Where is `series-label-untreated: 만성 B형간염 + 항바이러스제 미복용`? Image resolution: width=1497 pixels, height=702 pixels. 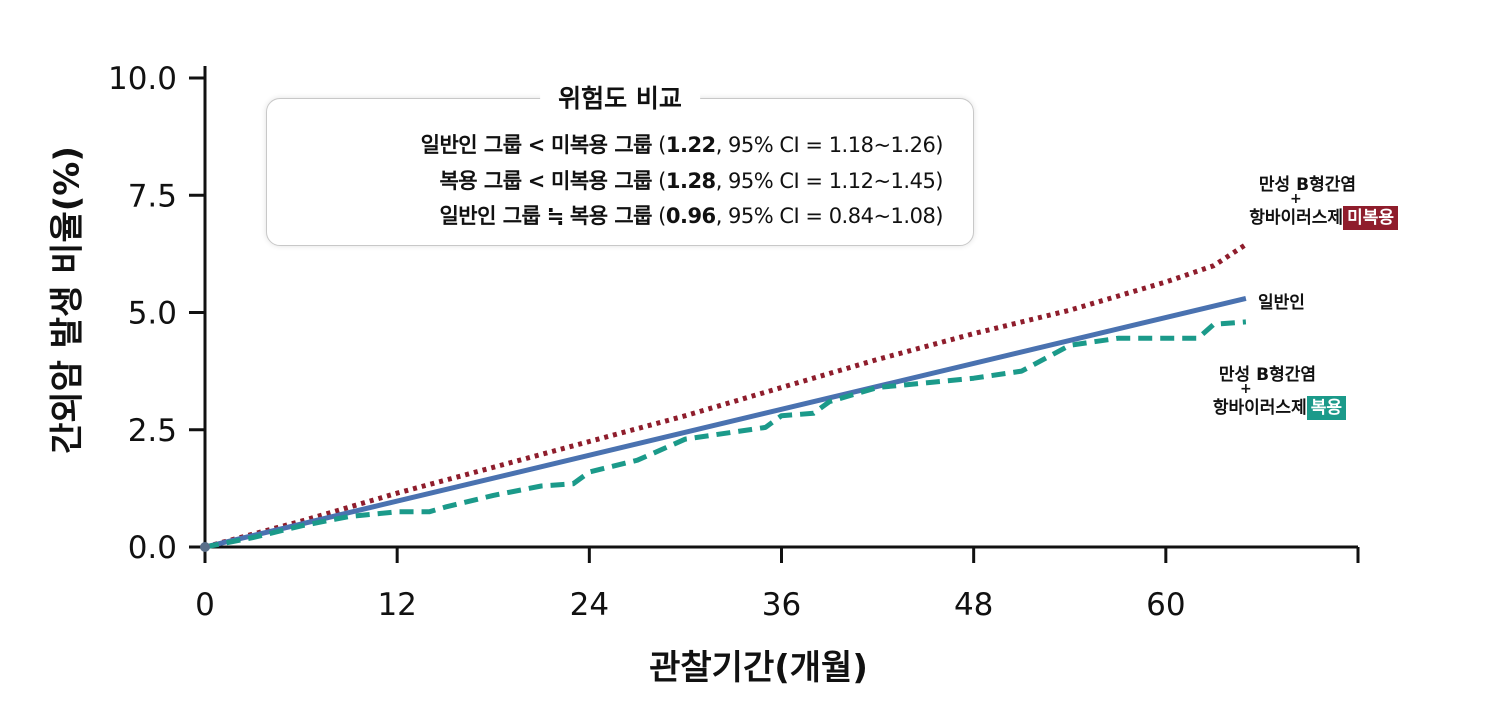
series-label-untreated: 만성 B형간염 + 항바이러스제 미복용 is located at coordinates (1299, 200).